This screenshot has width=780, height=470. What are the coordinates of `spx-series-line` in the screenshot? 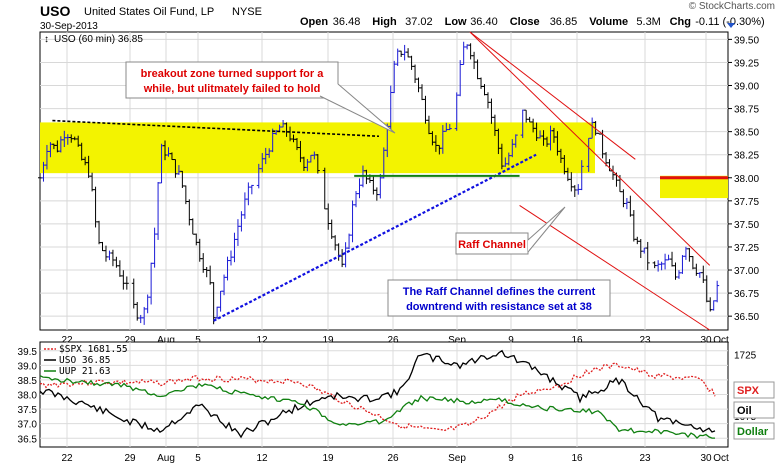 It's located at (377, 397).